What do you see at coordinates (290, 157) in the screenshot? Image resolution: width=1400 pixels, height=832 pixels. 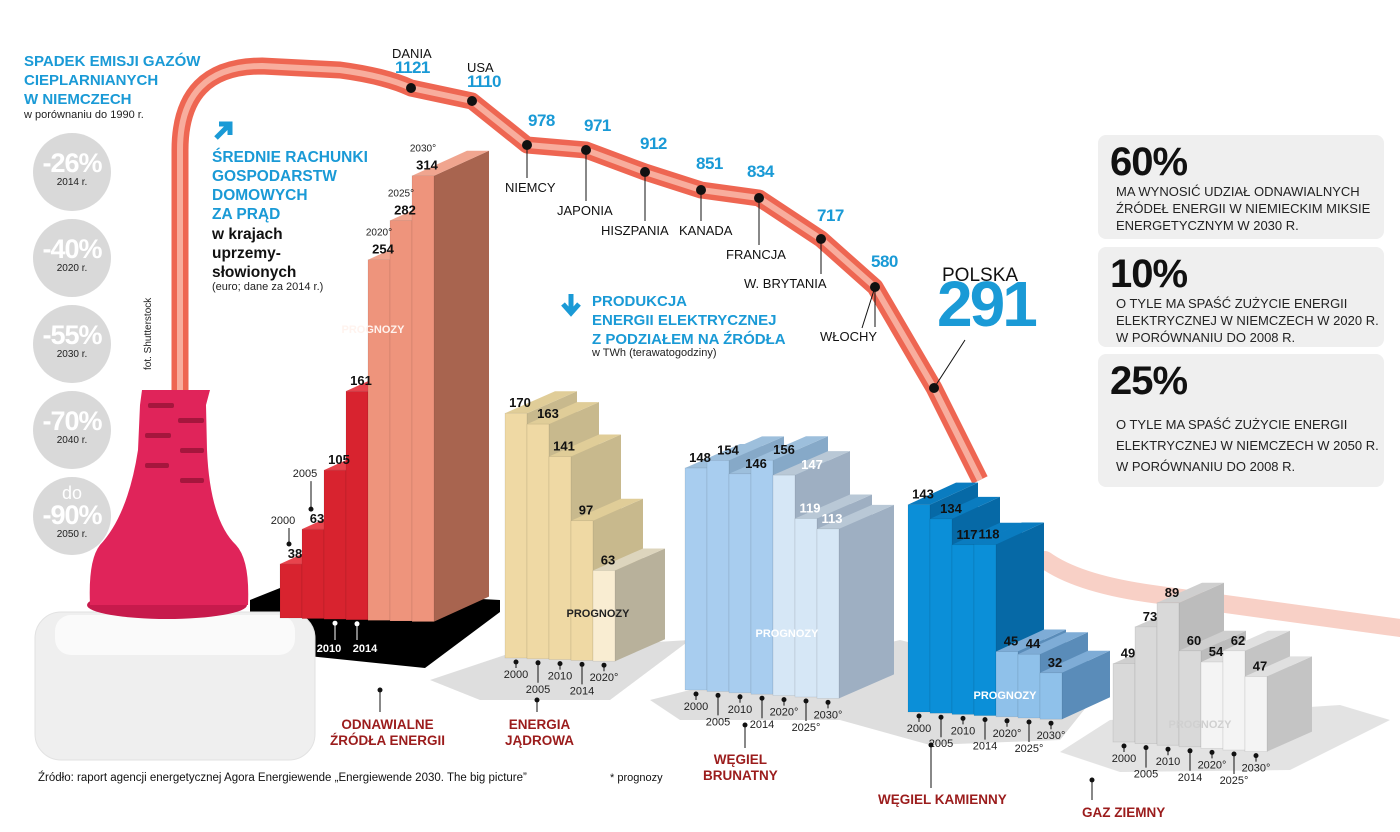 I see `prices-title-line: ŚREDNIE RACHUNKI` at bounding box center [290, 157].